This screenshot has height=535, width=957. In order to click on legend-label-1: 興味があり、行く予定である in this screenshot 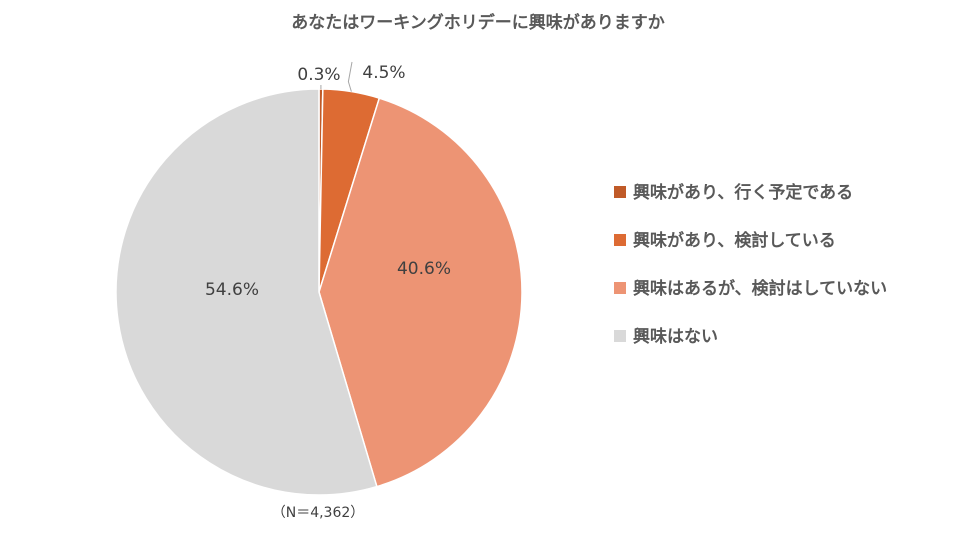, I will do `click(743, 192)`.